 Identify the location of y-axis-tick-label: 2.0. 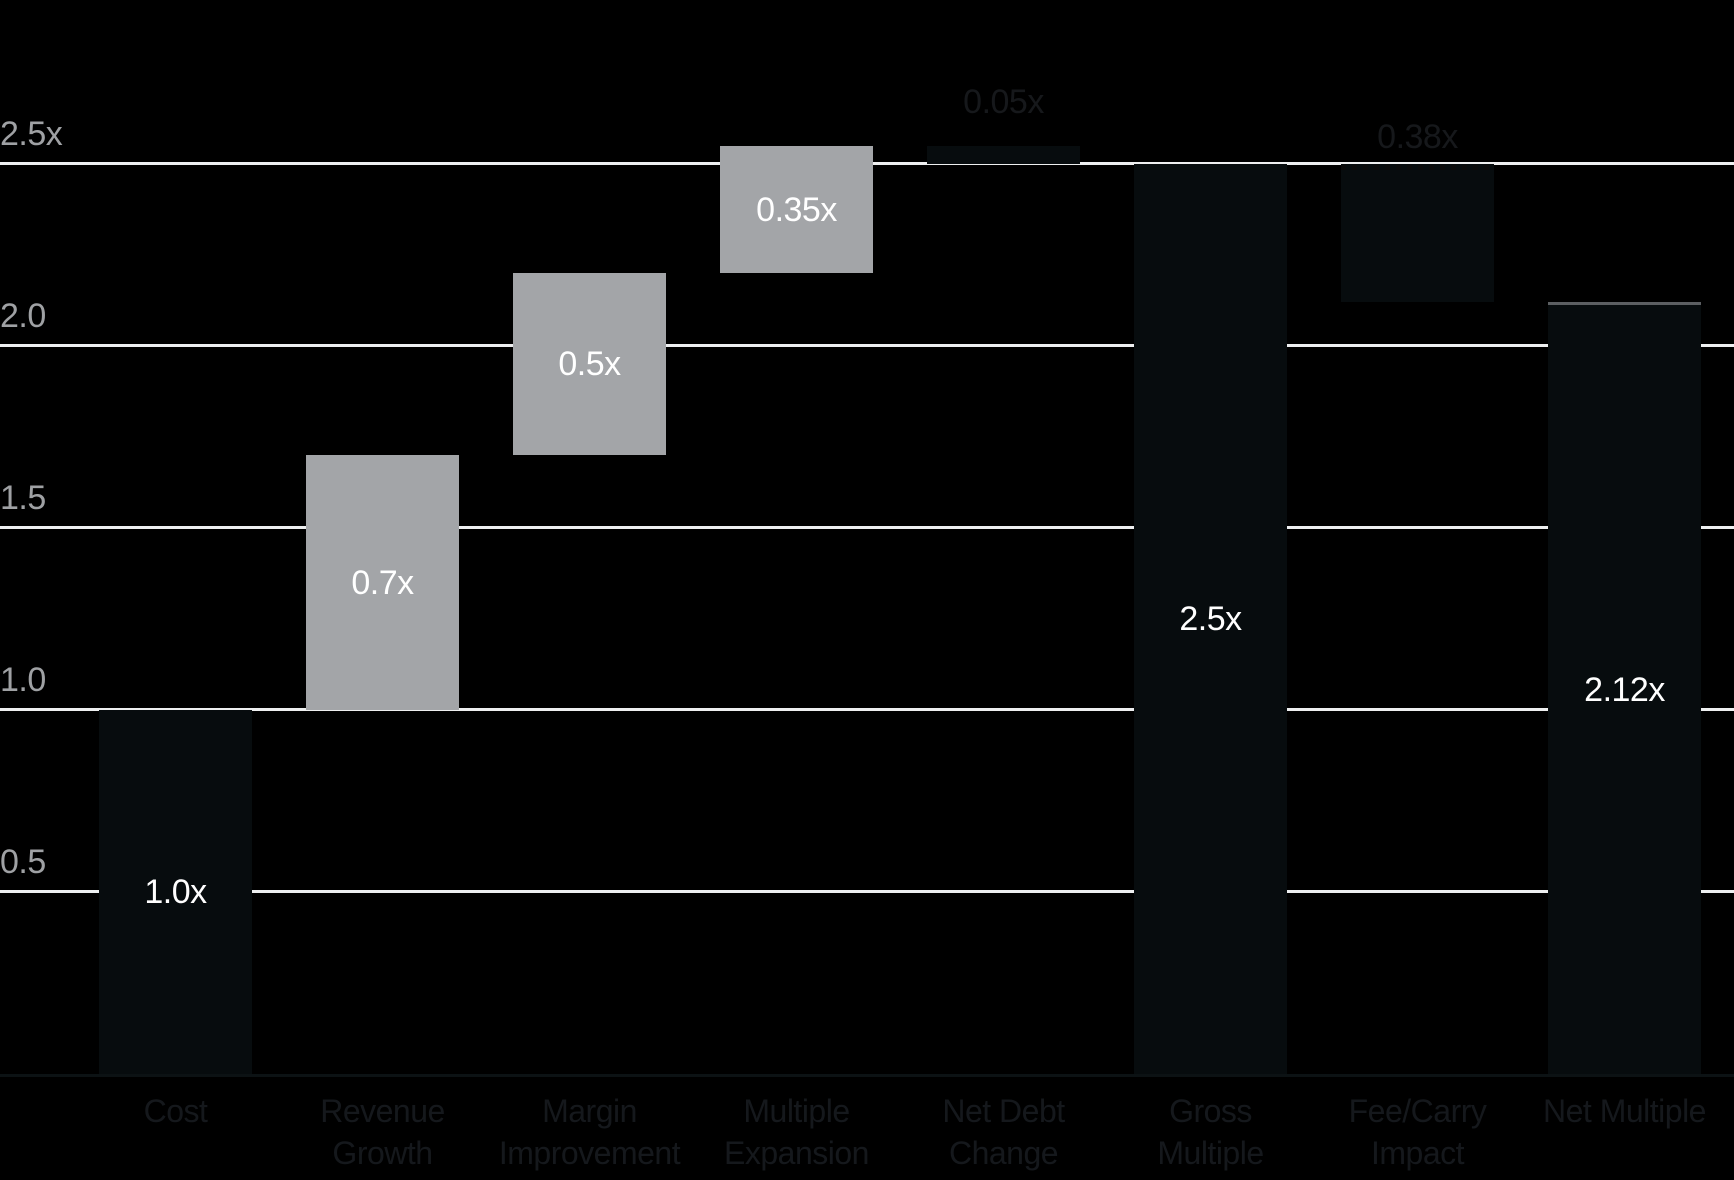
(23, 316).